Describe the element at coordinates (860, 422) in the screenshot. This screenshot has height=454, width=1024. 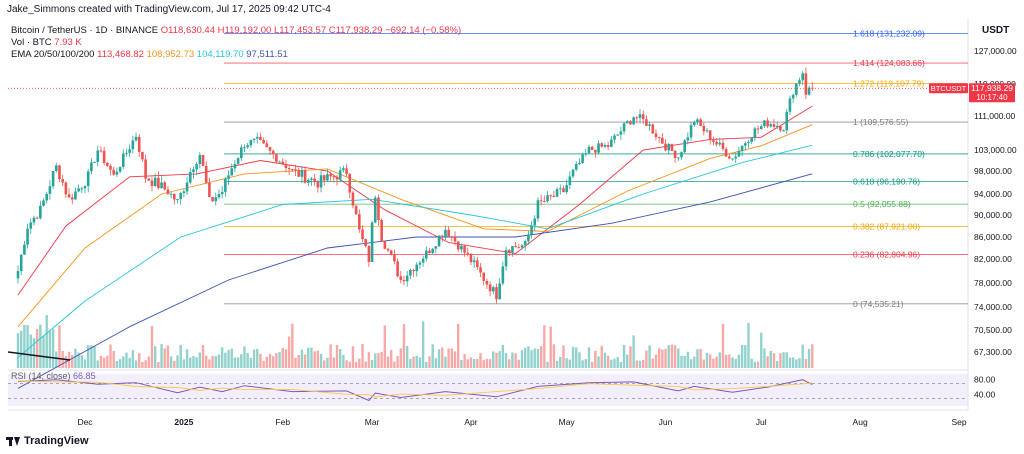
I see `time-tick-label: Aug` at that location.